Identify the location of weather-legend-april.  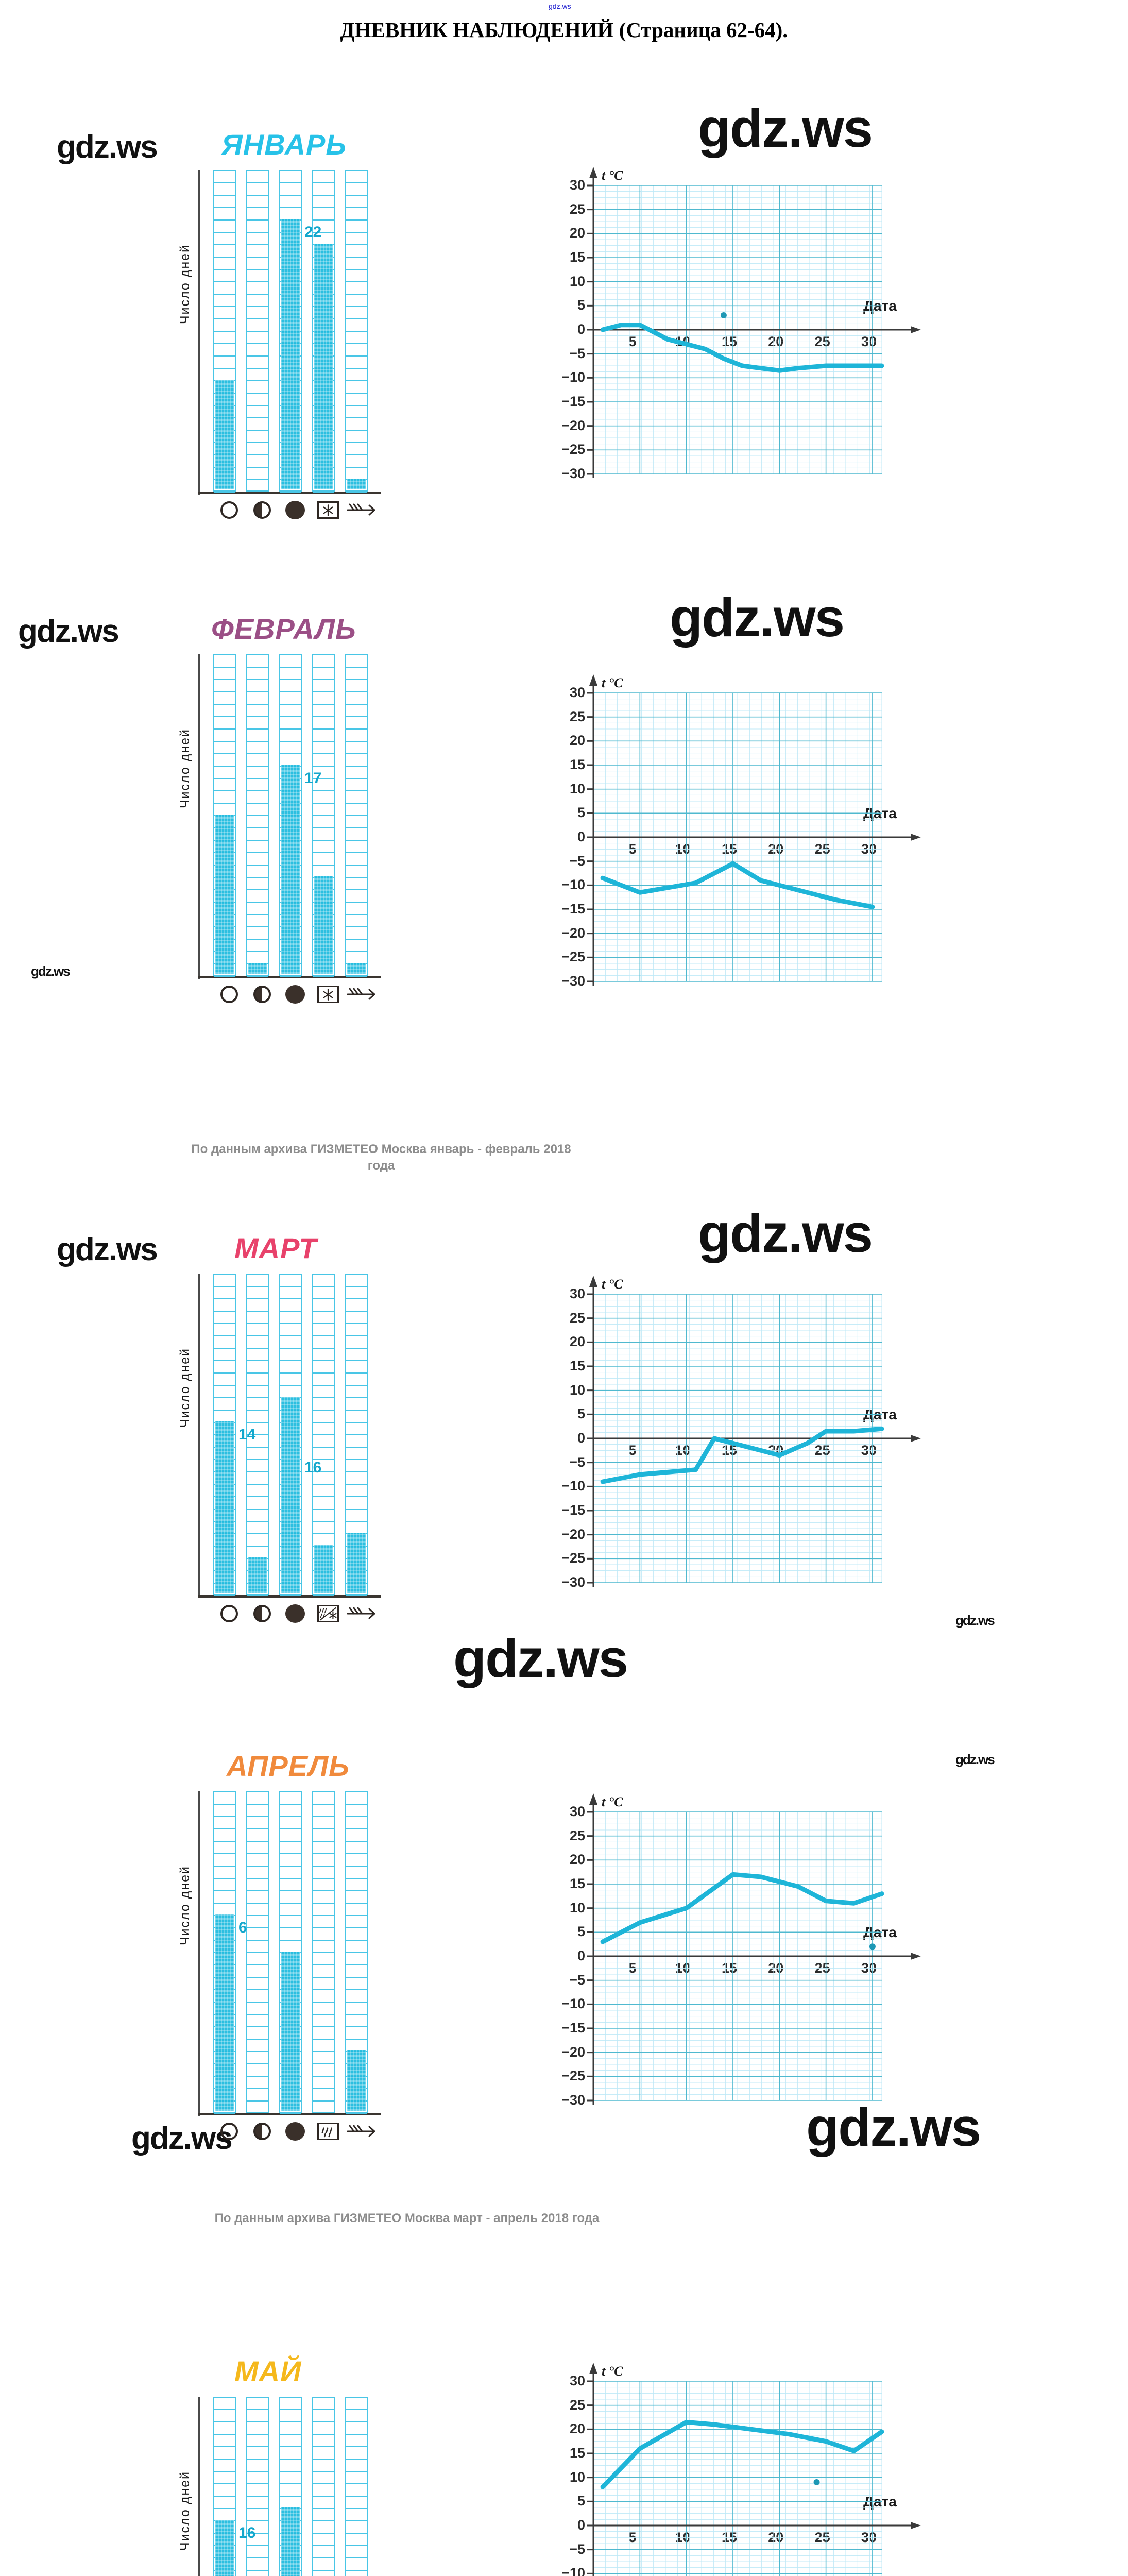
(295, 2131).